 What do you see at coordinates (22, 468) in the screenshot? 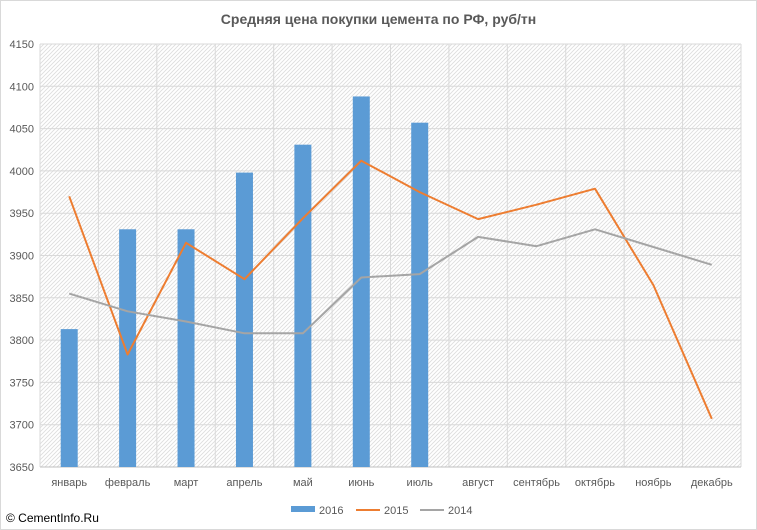
I see `y-tick-label: 3650` at bounding box center [22, 468].